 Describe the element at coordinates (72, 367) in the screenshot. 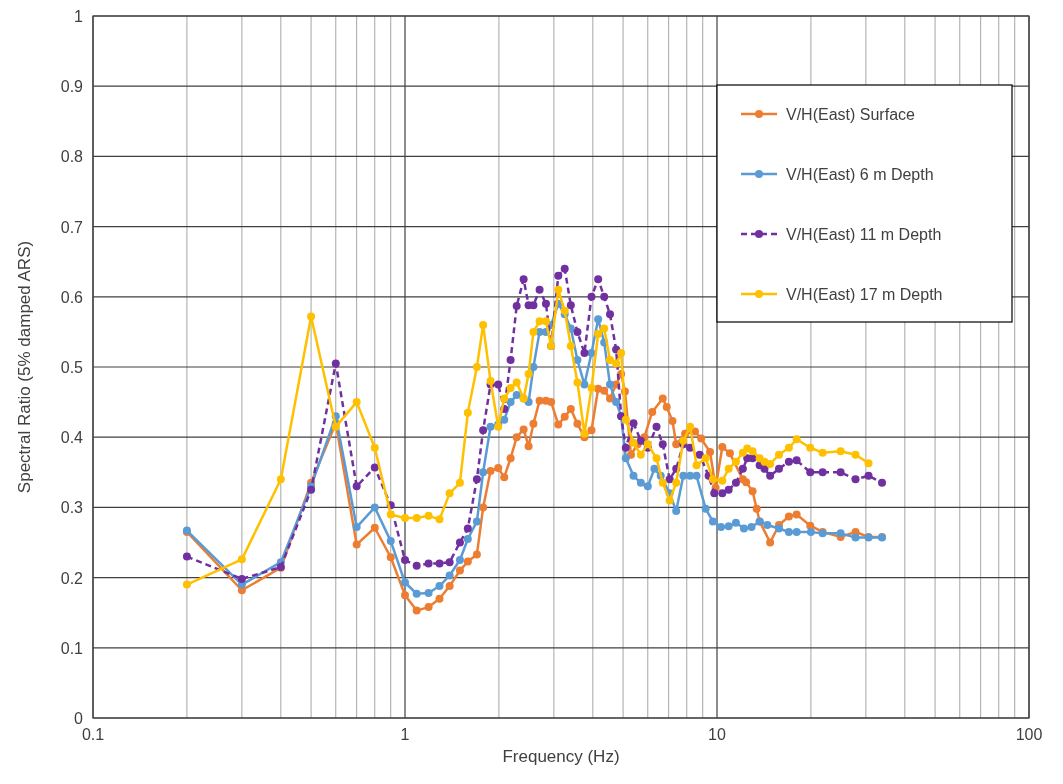

I see `y-tick-label: 0.5` at that location.